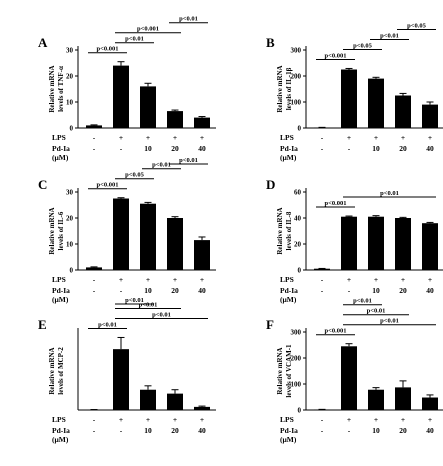 The width and height of the screenshot is (443, 466). What do you see at coordinates (270, 42) in the screenshot?
I see `panel-letter: B` at bounding box center [270, 42].